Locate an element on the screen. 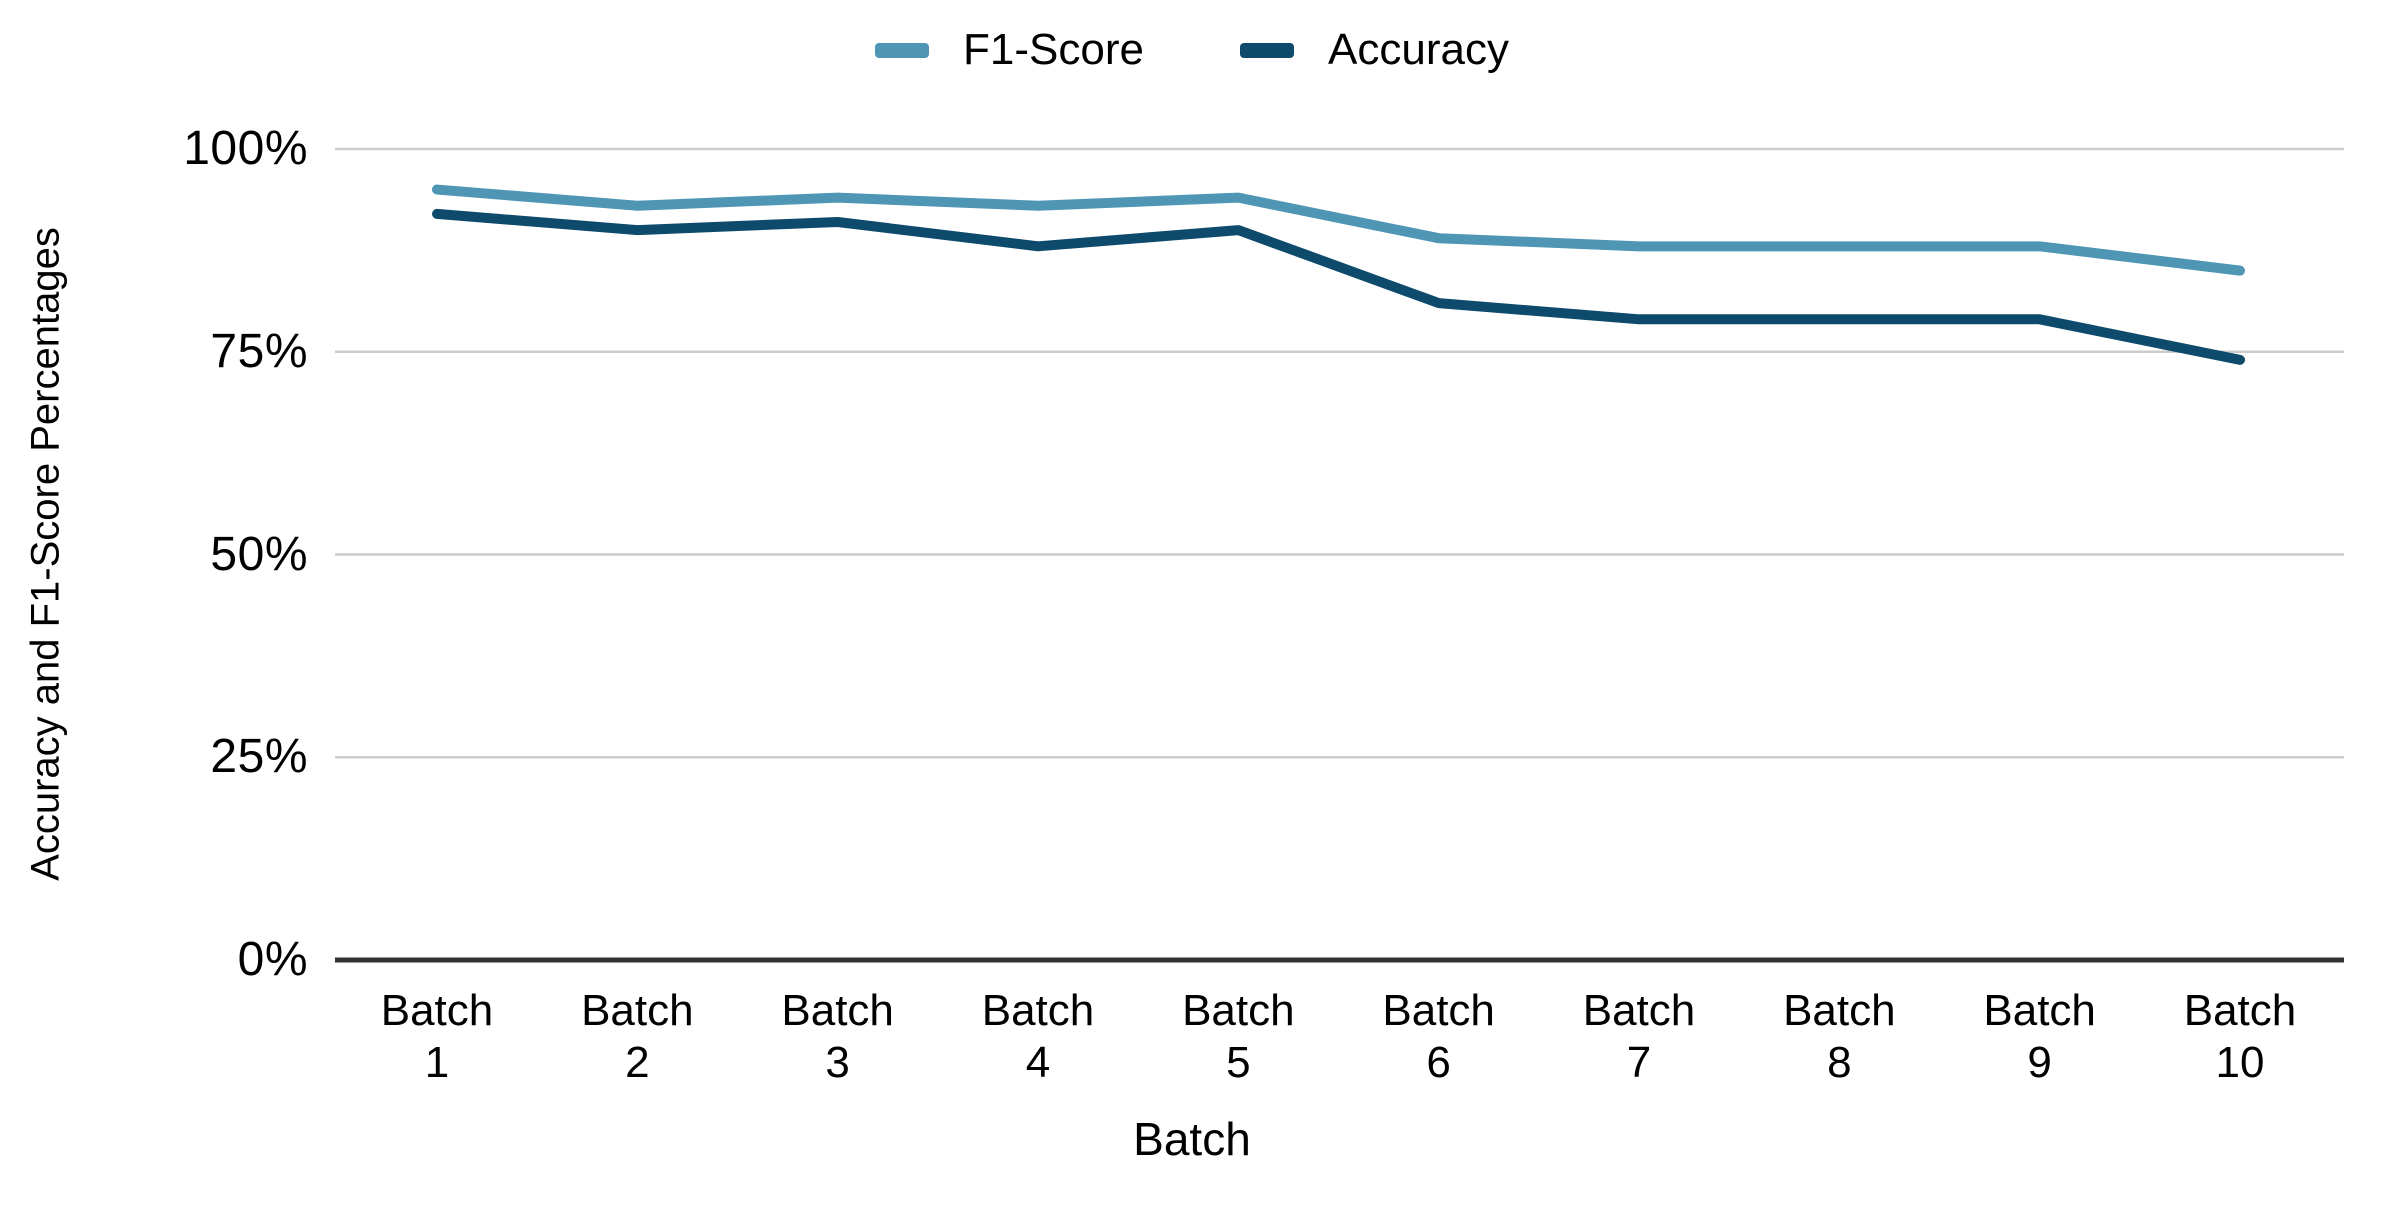 The width and height of the screenshot is (2384, 1206). x-tick-label-batch-10: Batch 10 is located at coordinates (2240, 1036).